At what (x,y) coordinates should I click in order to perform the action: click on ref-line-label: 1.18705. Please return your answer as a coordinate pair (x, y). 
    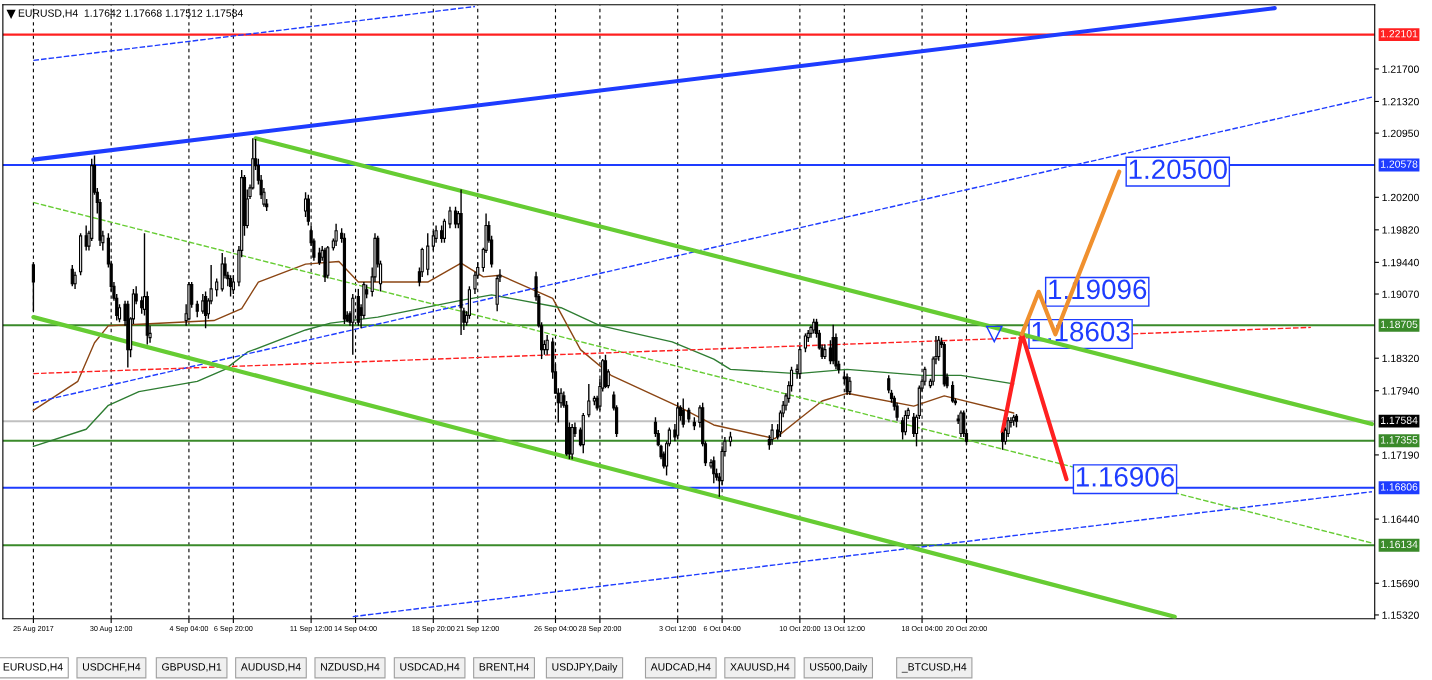
    Looking at the image, I should click on (1399, 324).